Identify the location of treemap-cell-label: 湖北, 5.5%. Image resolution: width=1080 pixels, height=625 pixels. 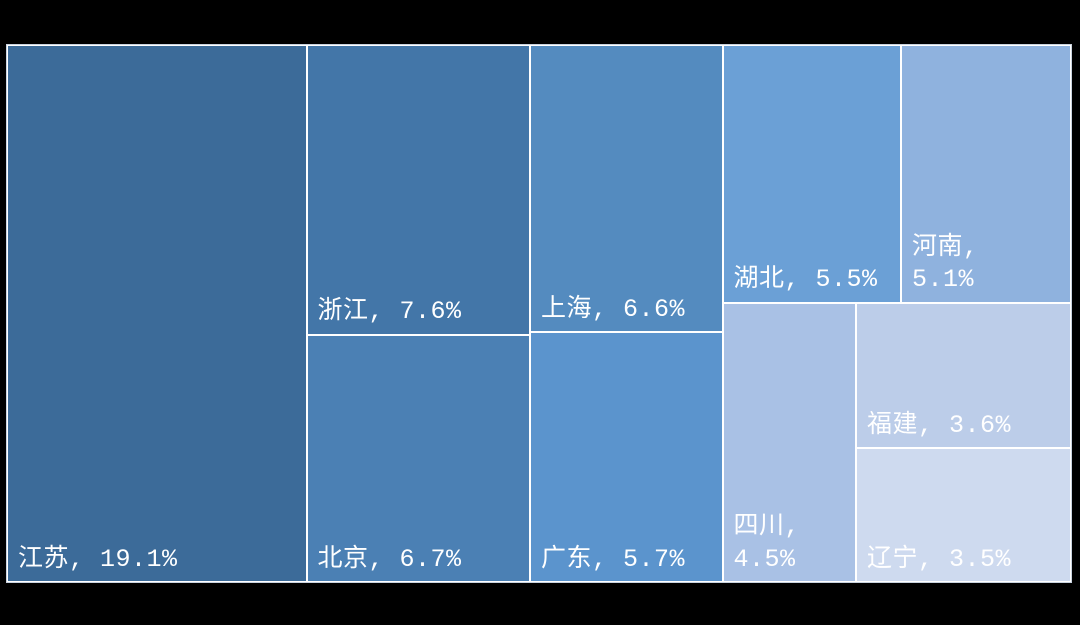
(805, 279).